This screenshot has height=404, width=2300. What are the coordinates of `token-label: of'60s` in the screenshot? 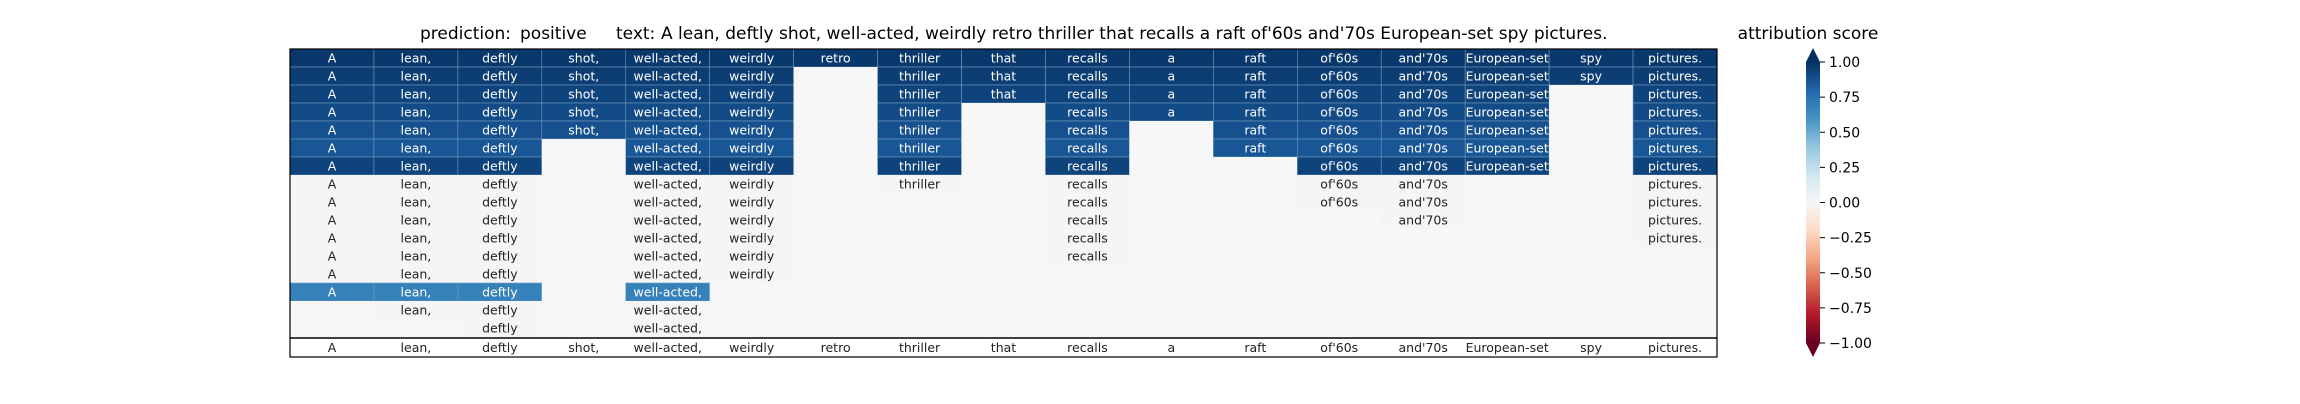 It's located at (1339, 347).